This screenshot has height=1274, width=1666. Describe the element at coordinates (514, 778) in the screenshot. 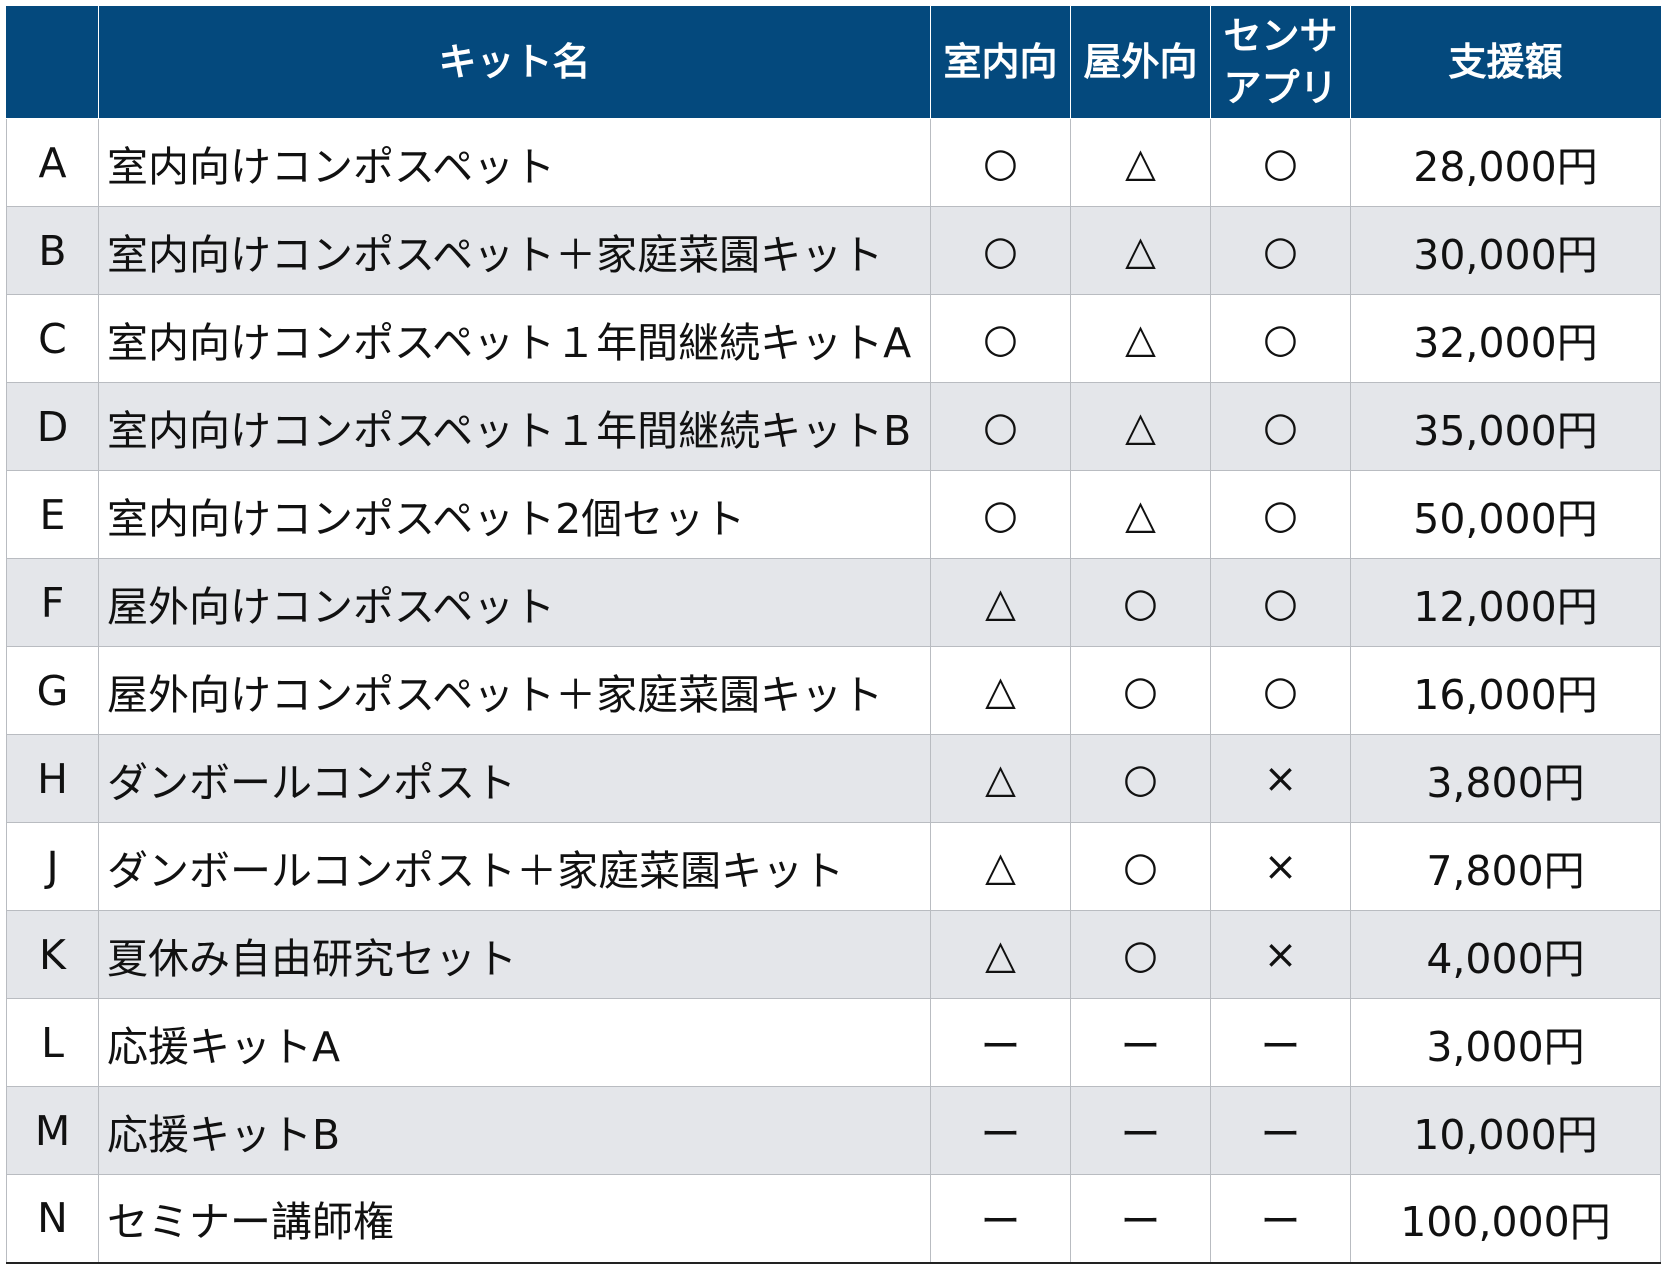

I see `row-kit-name: ダンボールコンポスト` at that location.